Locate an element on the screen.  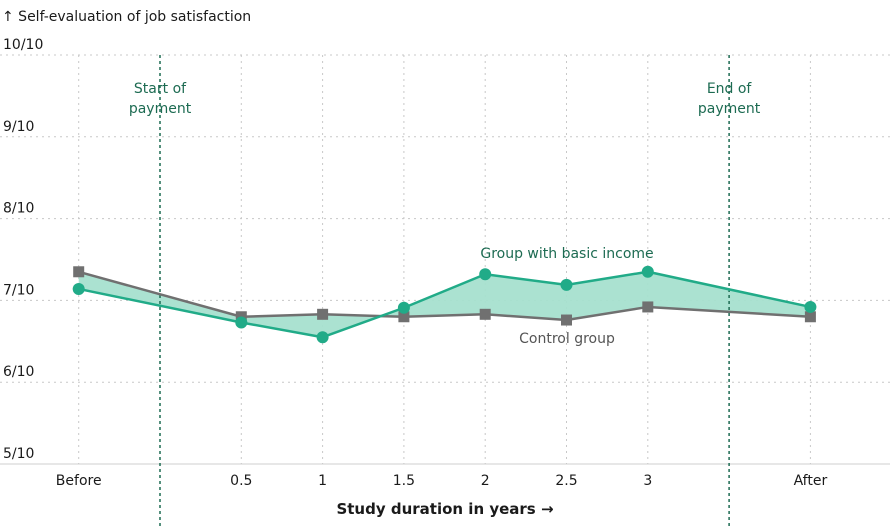
series-lines is located at coordinates (444, 304).